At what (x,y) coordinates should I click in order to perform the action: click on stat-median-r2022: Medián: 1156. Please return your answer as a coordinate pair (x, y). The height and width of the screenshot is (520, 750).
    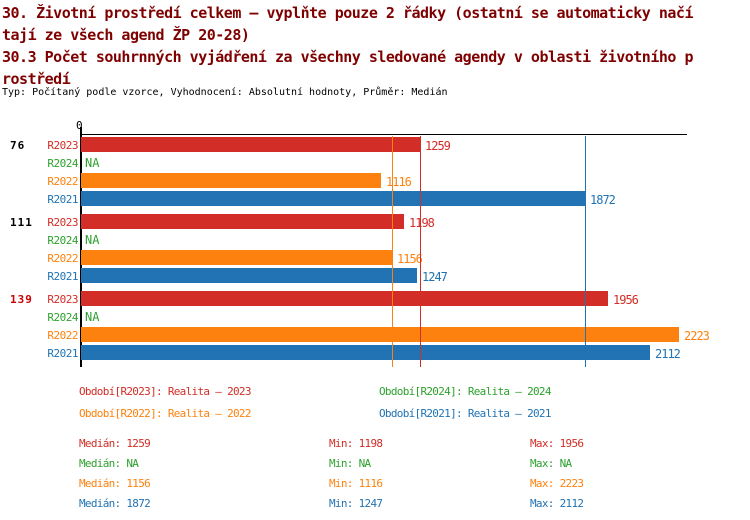
    Looking at the image, I should click on (115, 483).